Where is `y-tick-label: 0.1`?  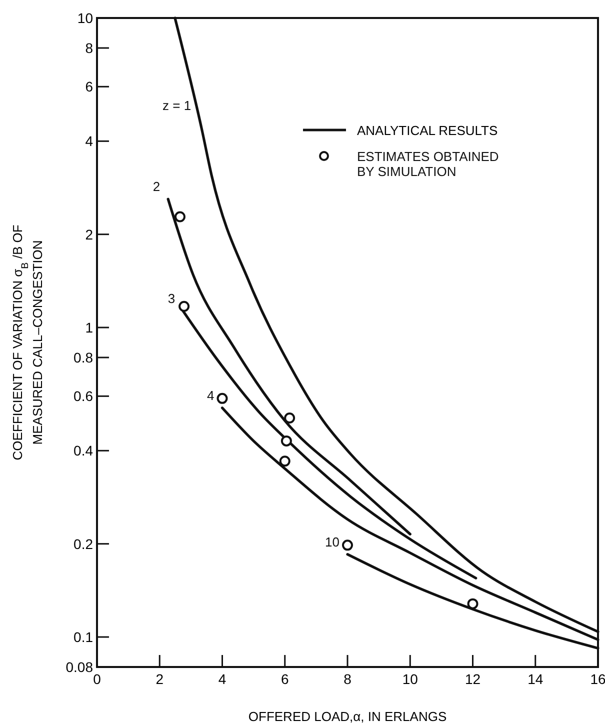
y-tick-label: 0.1 is located at coordinates (84, 637).